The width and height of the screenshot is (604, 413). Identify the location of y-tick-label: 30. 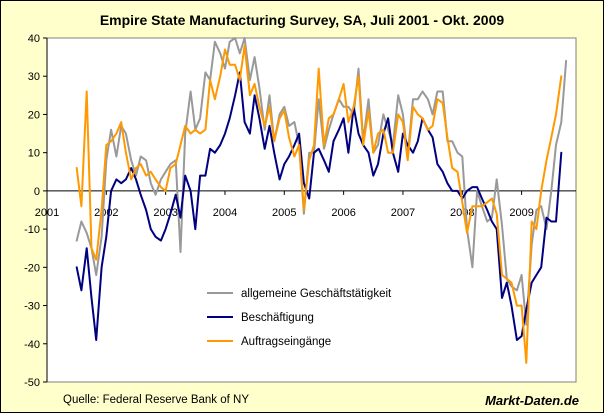
(34, 77).